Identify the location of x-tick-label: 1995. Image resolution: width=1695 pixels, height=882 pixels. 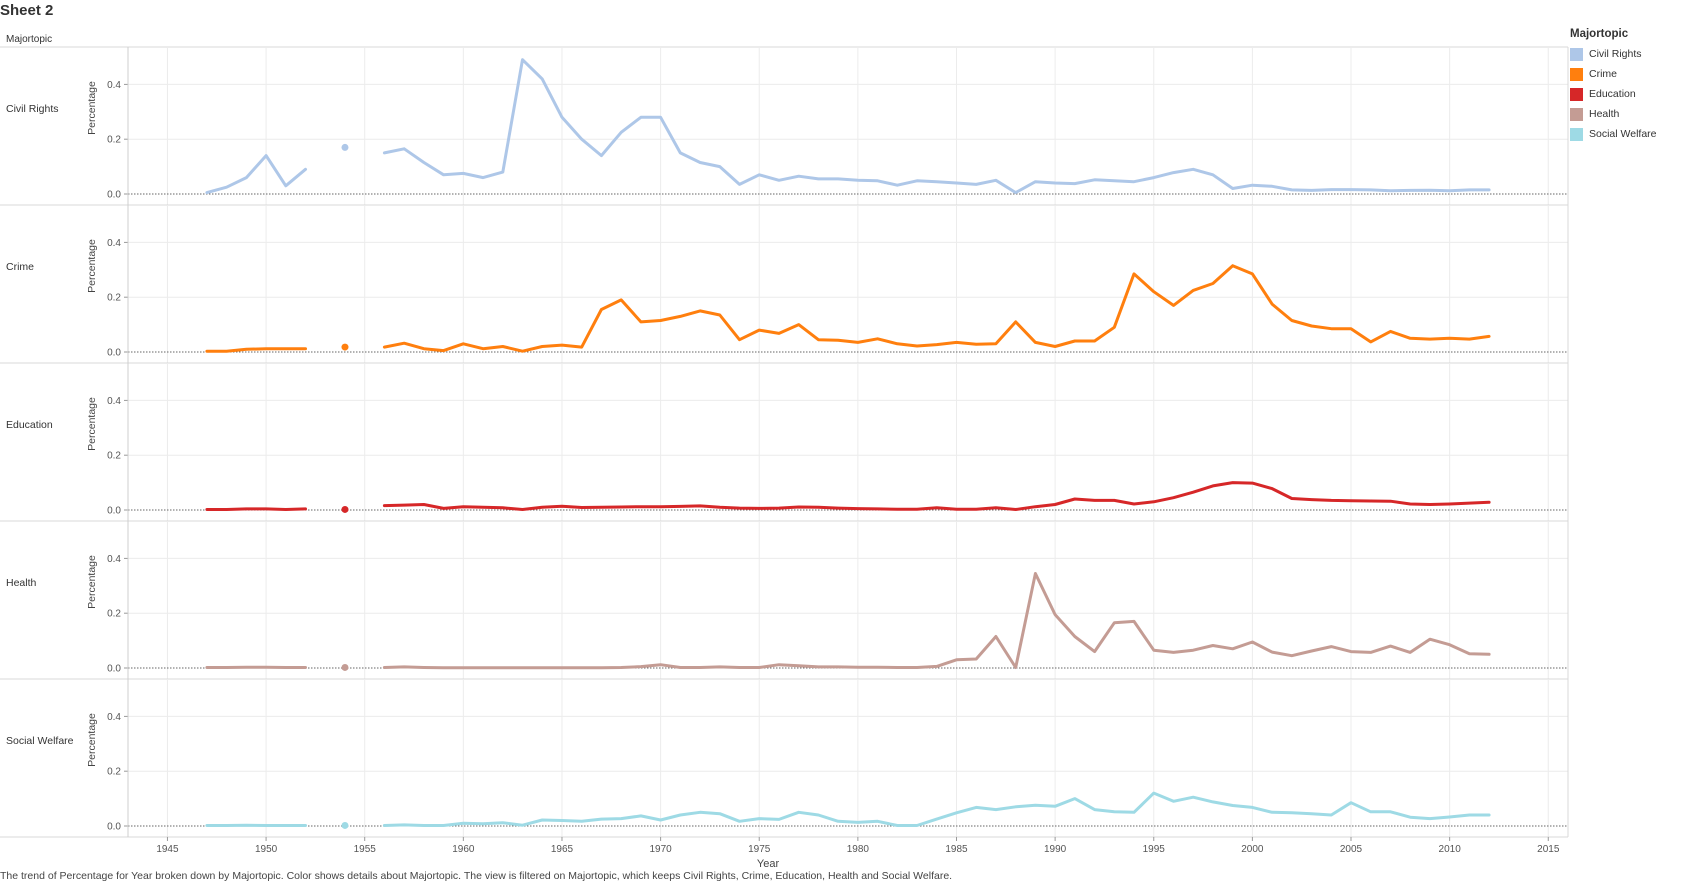
(1154, 849).